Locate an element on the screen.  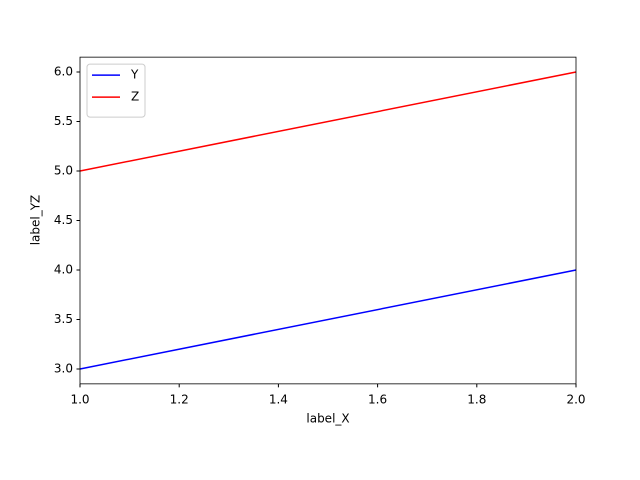
y-tick-label: 3.5 is located at coordinates (63, 319).